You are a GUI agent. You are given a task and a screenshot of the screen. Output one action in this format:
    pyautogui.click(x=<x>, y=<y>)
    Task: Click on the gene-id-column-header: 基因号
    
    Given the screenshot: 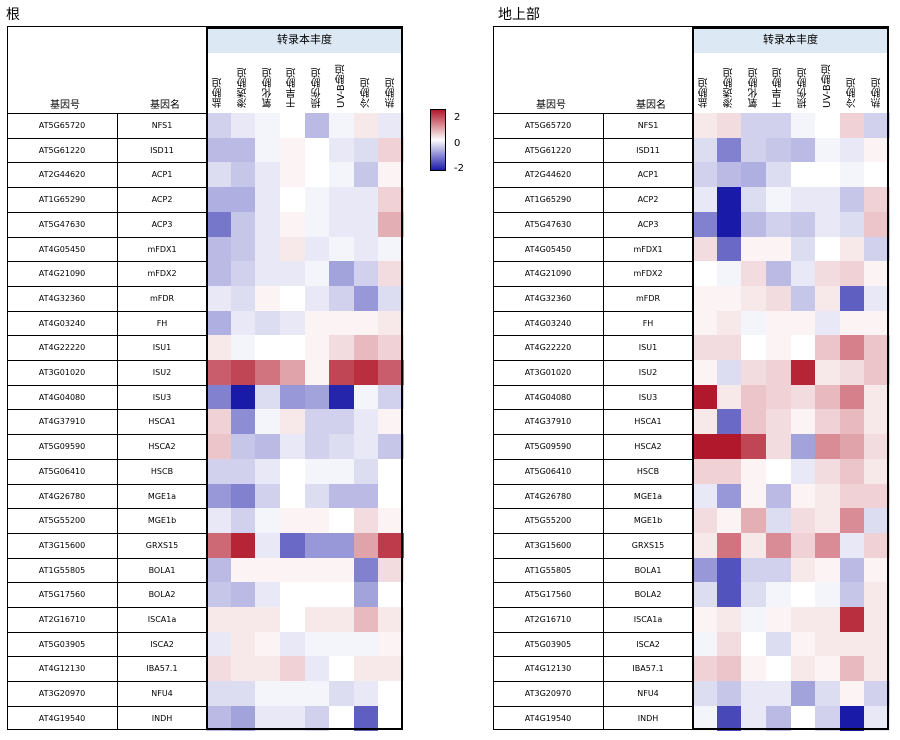 What is the action you would take?
    pyautogui.click(x=65, y=105)
    